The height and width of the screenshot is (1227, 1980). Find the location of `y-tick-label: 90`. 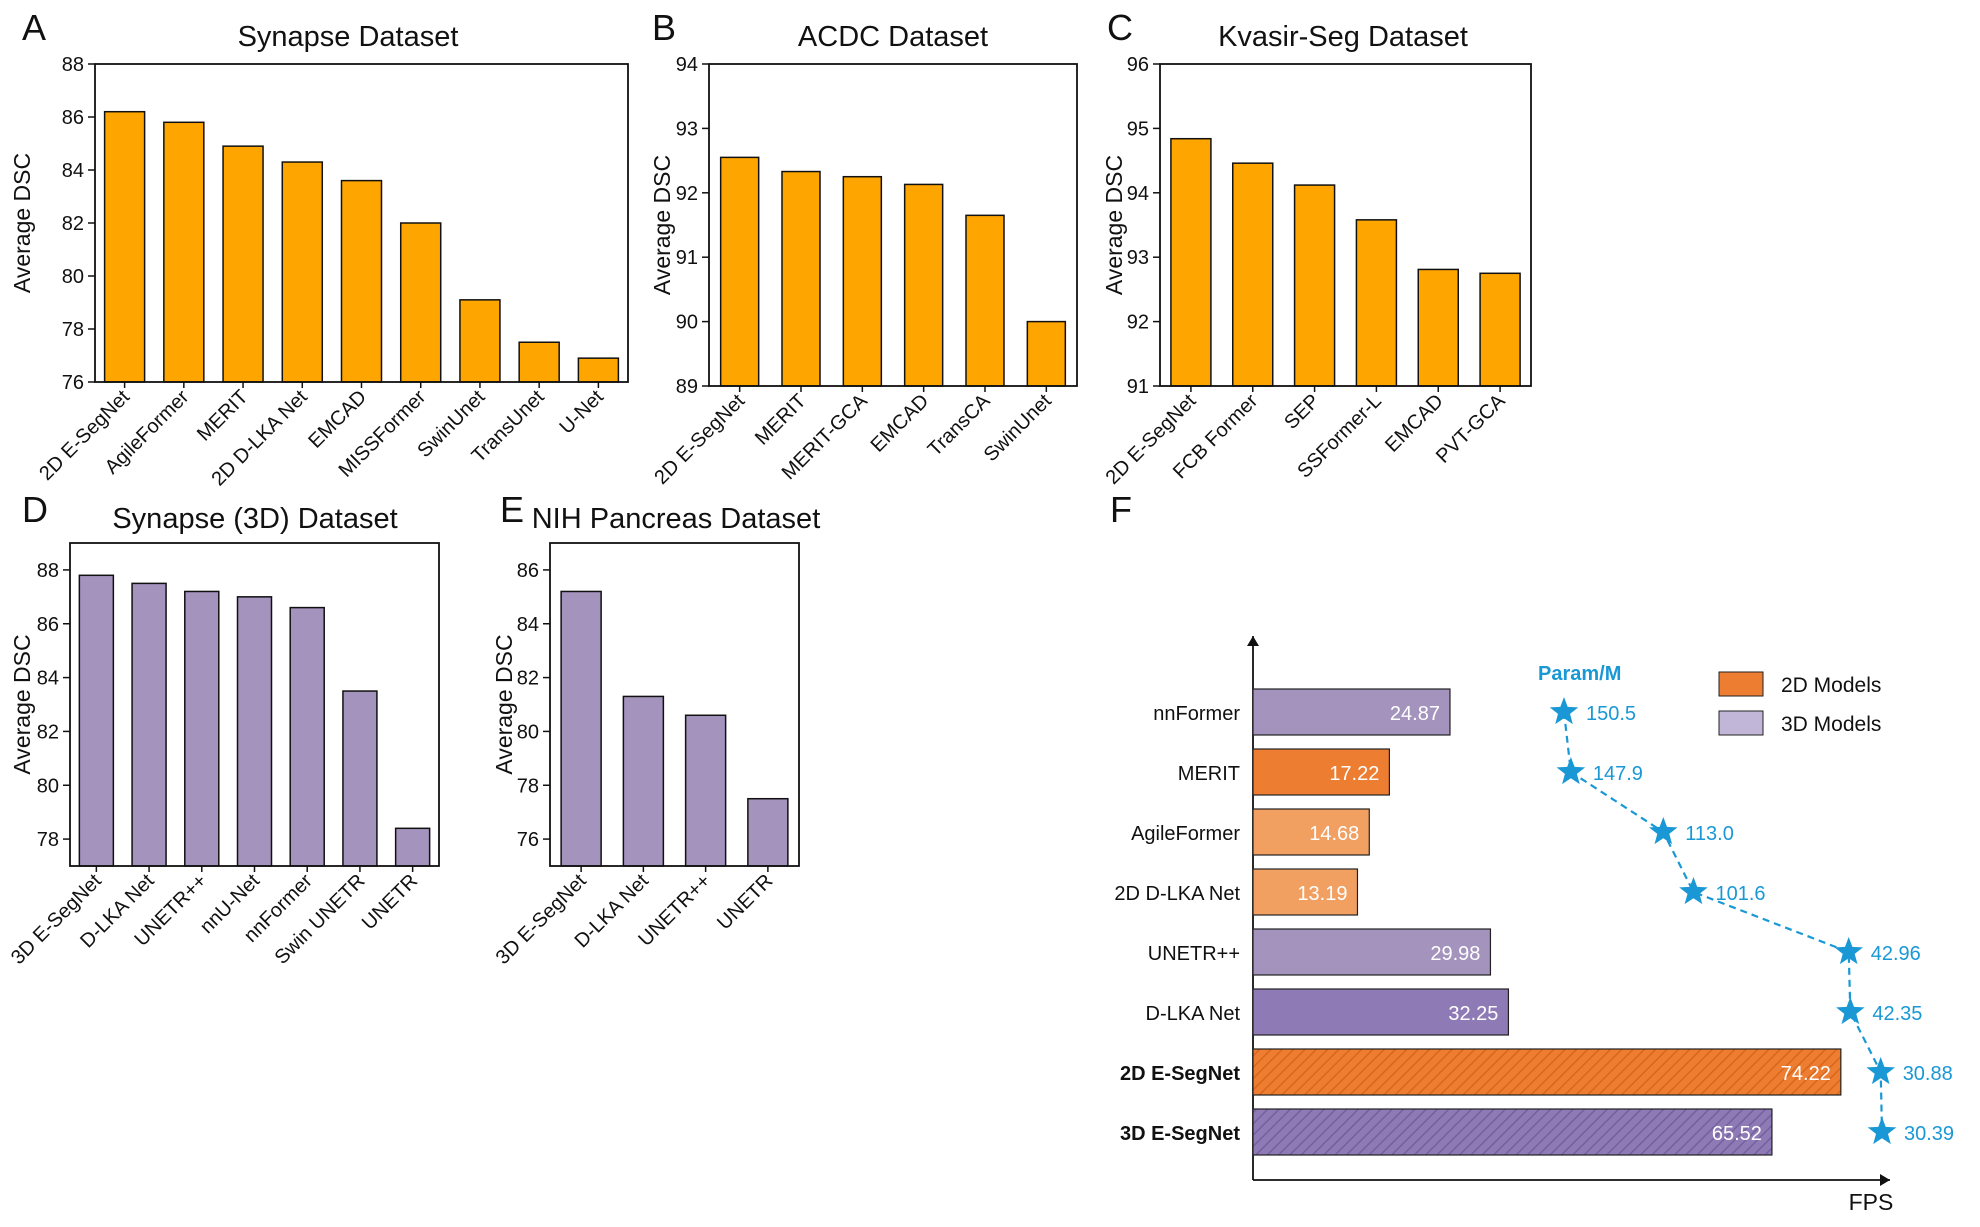

y-tick-label: 90 is located at coordinates (687, 323).